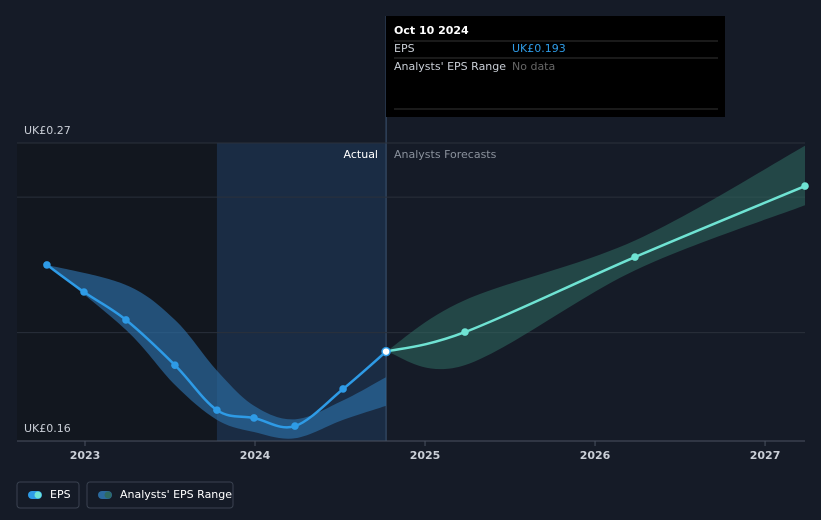 The height and width of the screenshot is (520, 821). I want to click on tooltip-label: Analysts' EPS Range, so click(450, 66).